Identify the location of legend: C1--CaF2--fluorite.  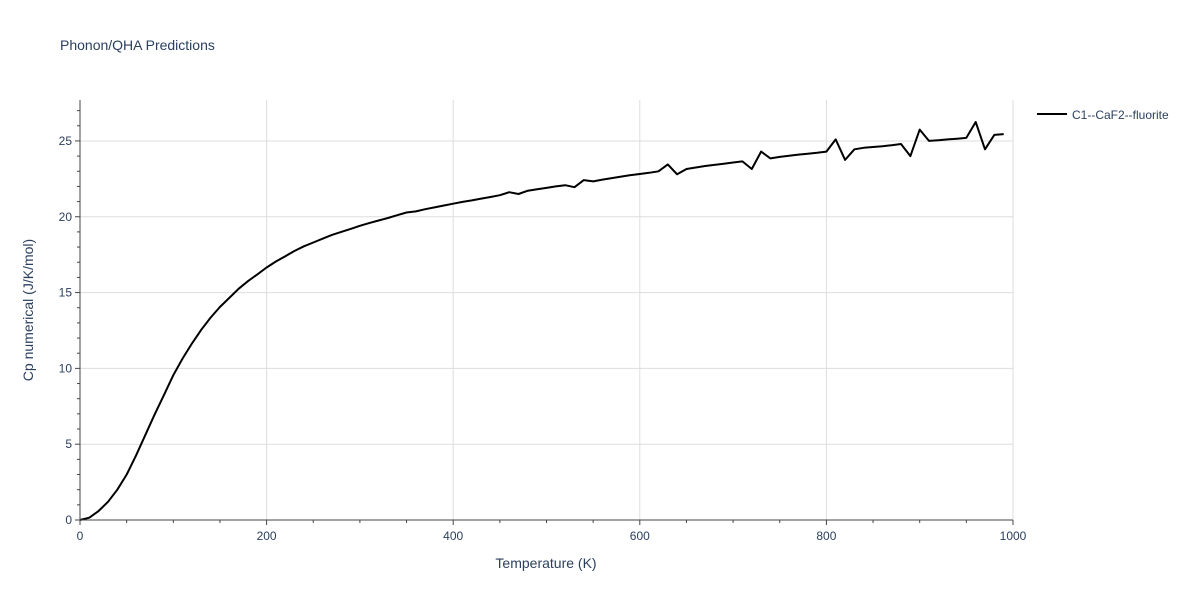
(1103, 115).